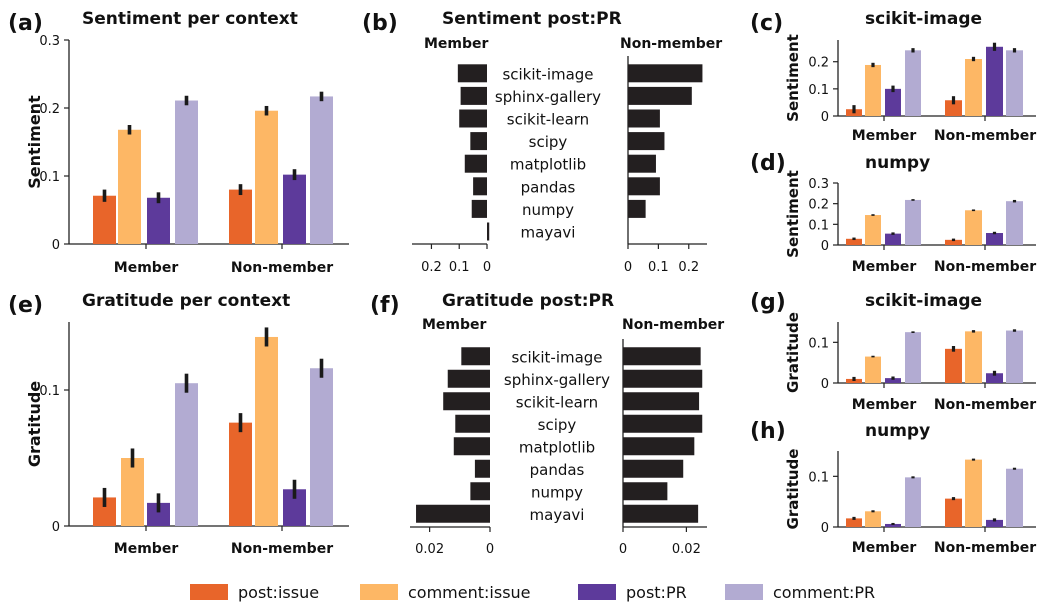 The image size is (1045, 604). What do you see at coordinates (825, 384) in the screenshot?
I see `y-tick-label-g: 0` at bounding box center [825, 384].